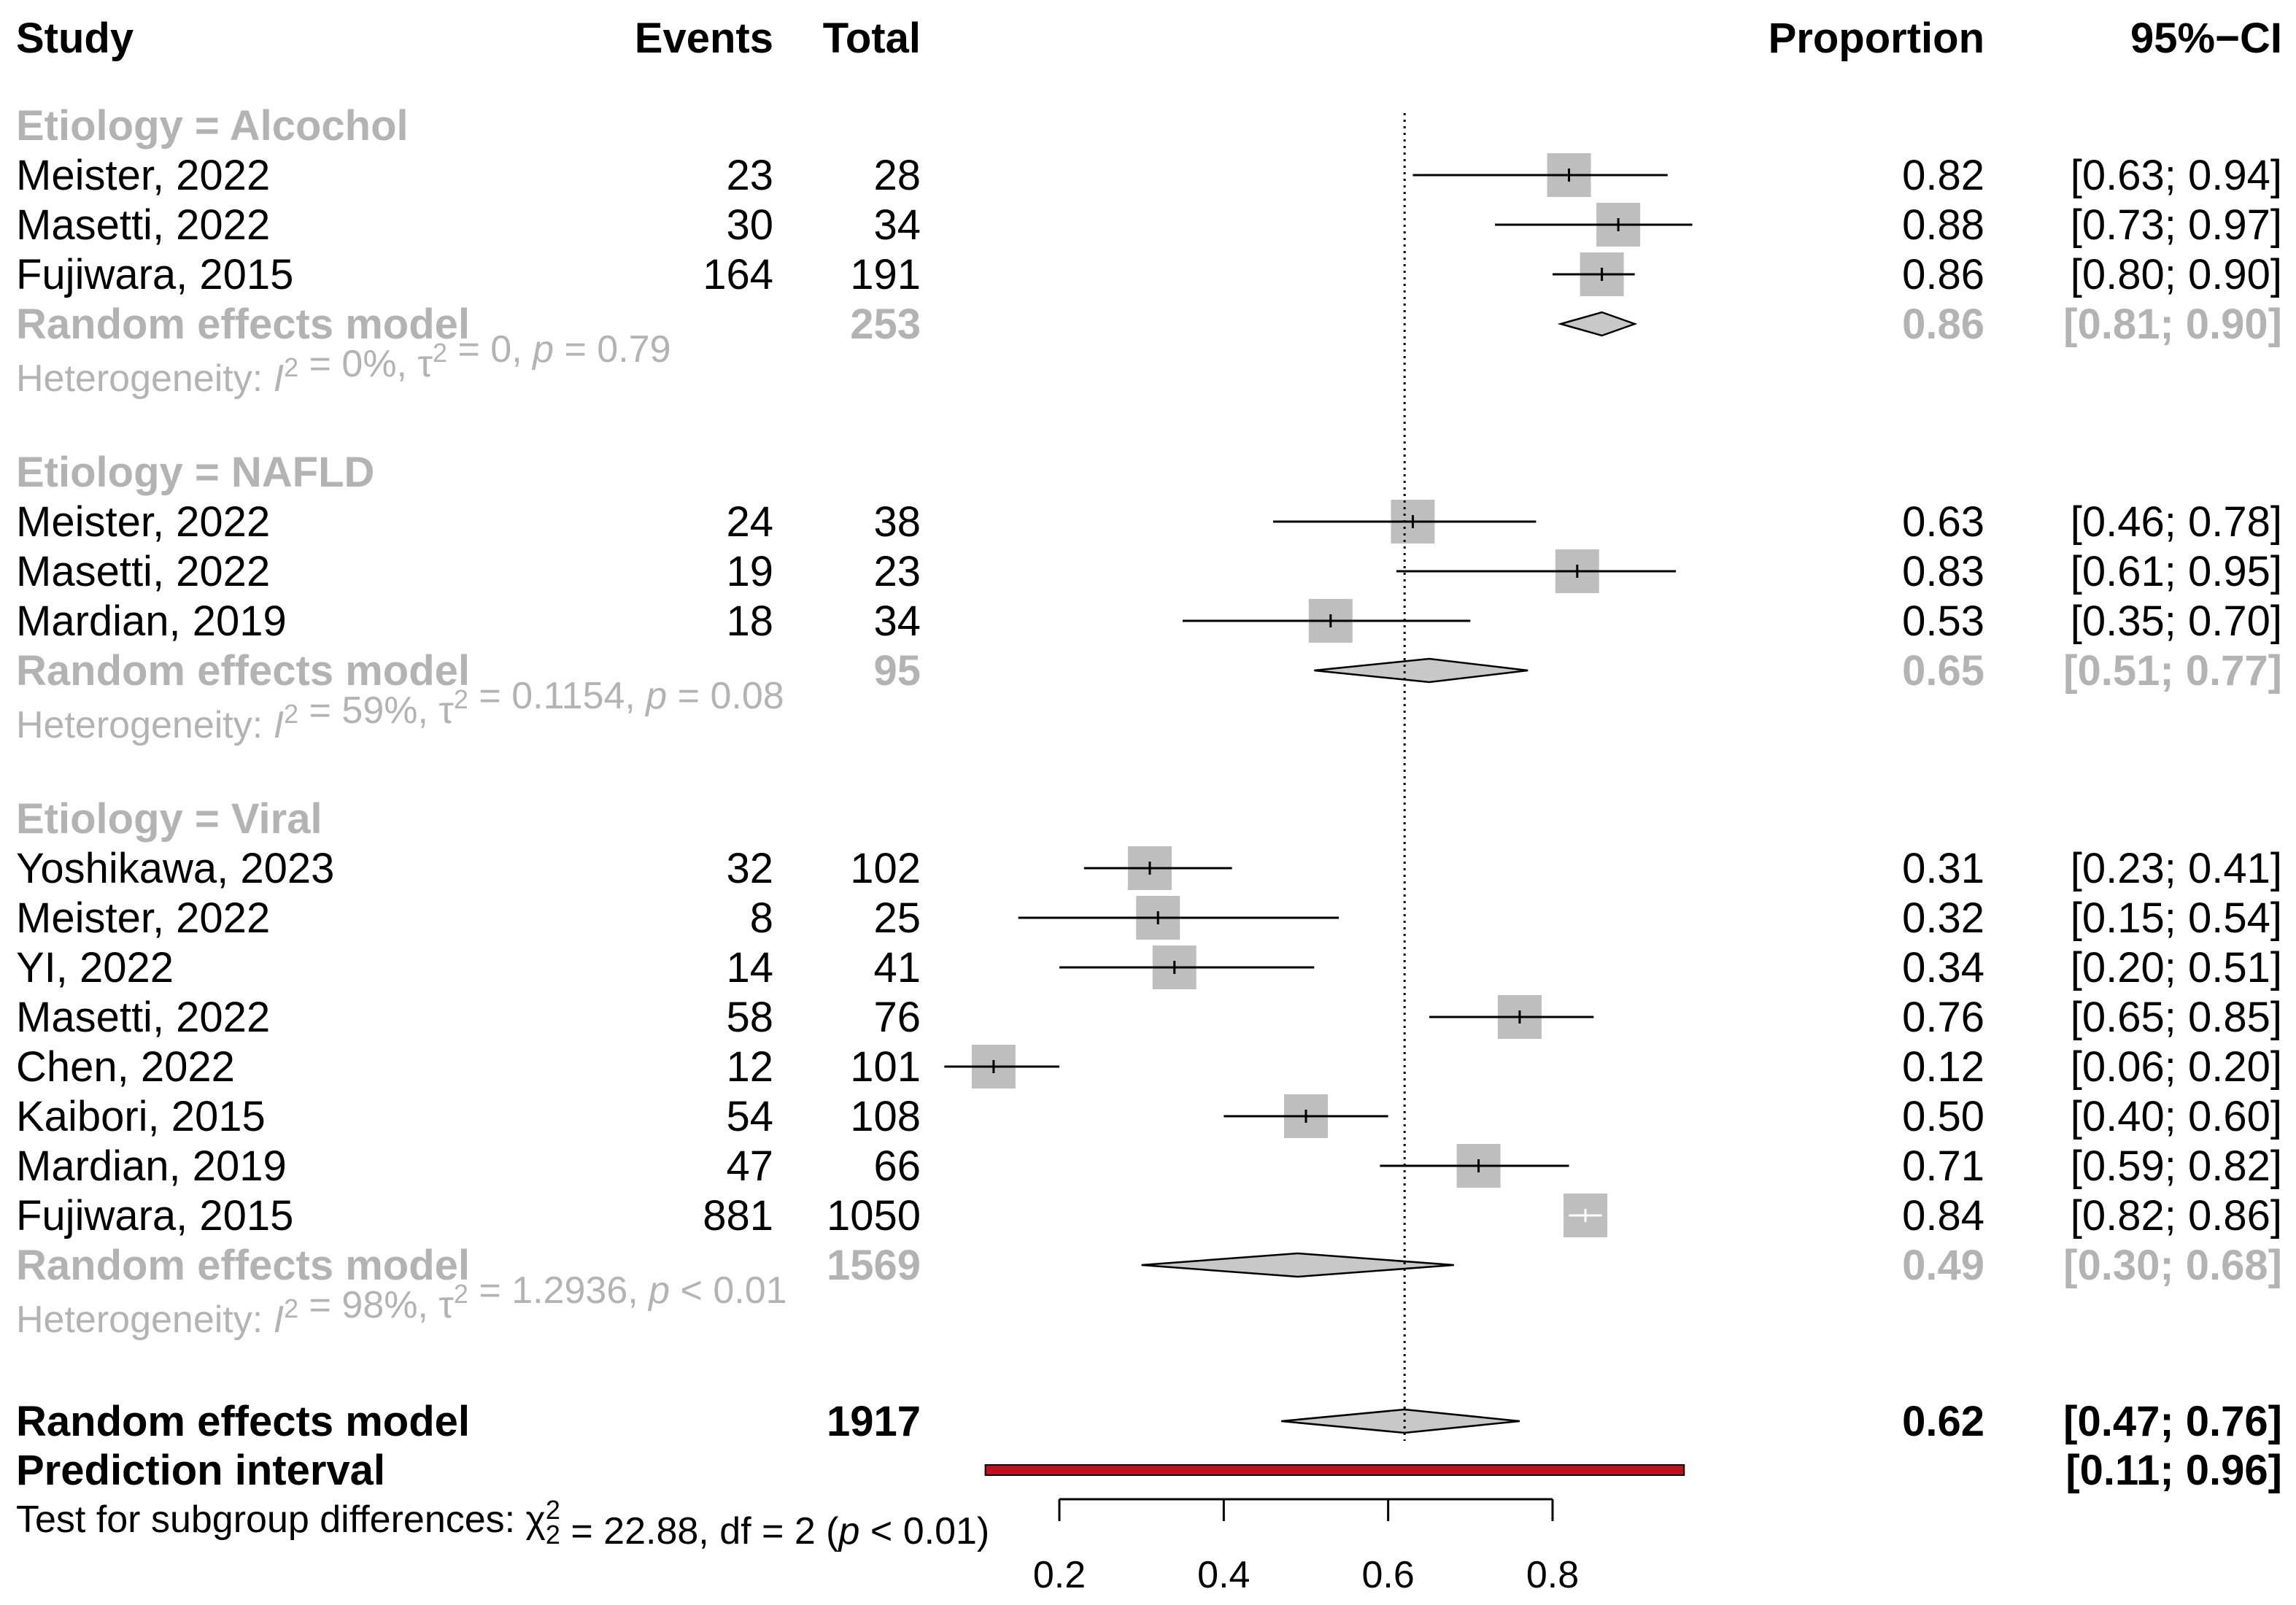 The image size is (2296, 1605). I want to click on study-total: 25, so click(897, 918).